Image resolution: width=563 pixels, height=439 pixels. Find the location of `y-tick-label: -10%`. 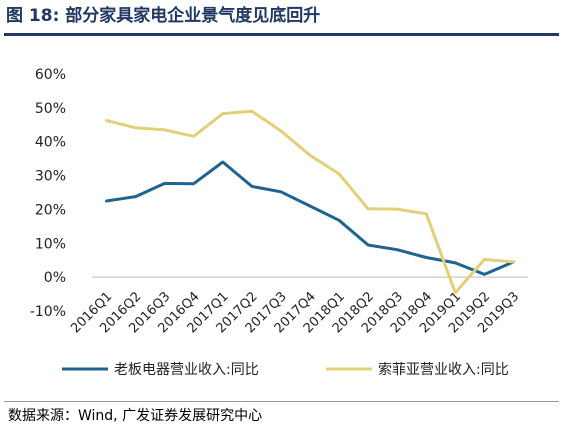

y-tick-label: -10% is located at coordinates (48, 312).